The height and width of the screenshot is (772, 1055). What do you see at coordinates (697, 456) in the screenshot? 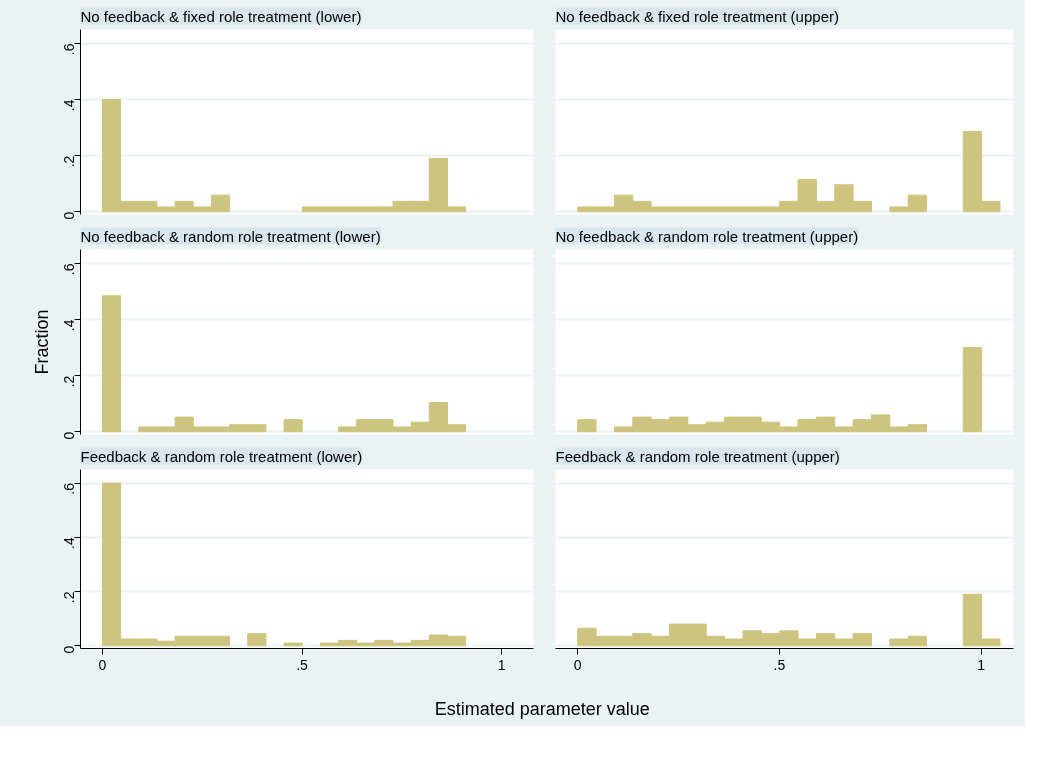
I see `chart-title: Feedback & random role treatment (upper)` at bounding box center [697, 456].